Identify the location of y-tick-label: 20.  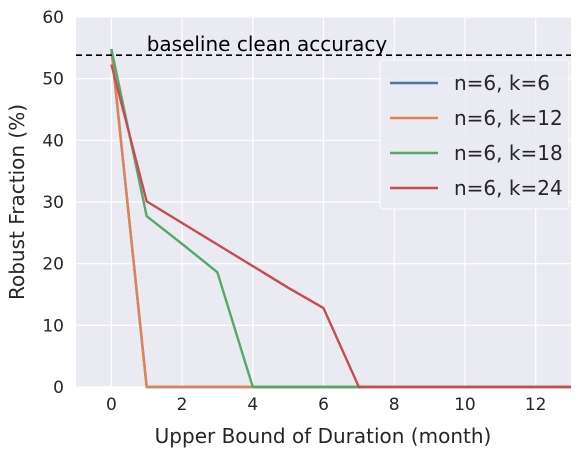
(53, 265).